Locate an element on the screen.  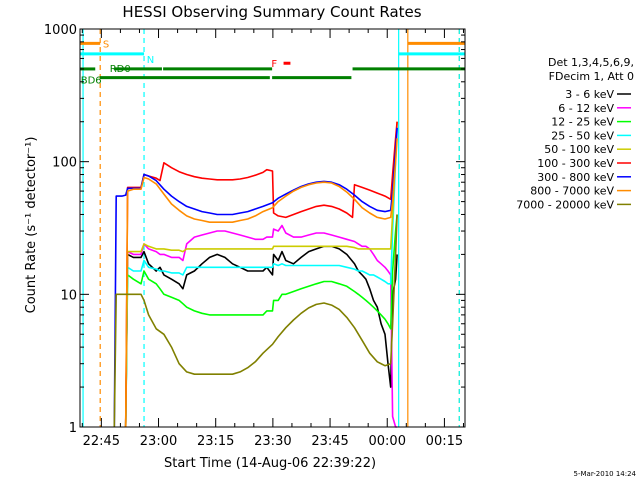
x-tick-label-22-45: 22:45 is located at coordinates (101, 441).